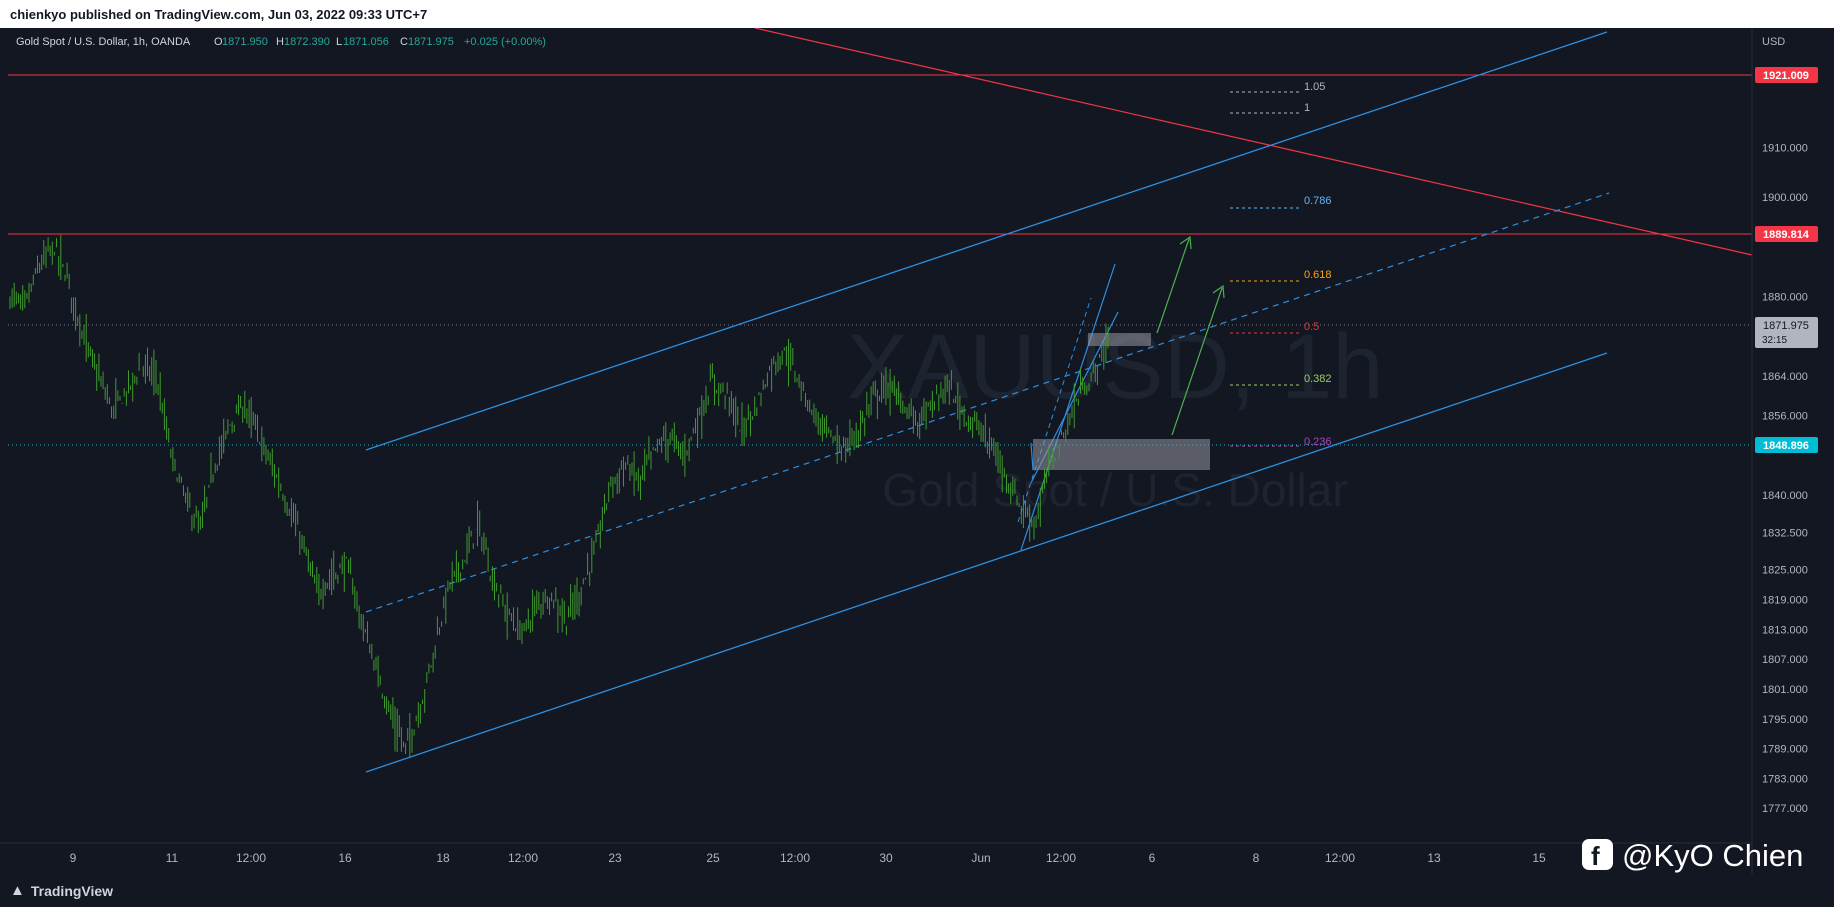 This screenshot has width=1834, height=907. I want to click on support-zone-box, so click(1119, 339).